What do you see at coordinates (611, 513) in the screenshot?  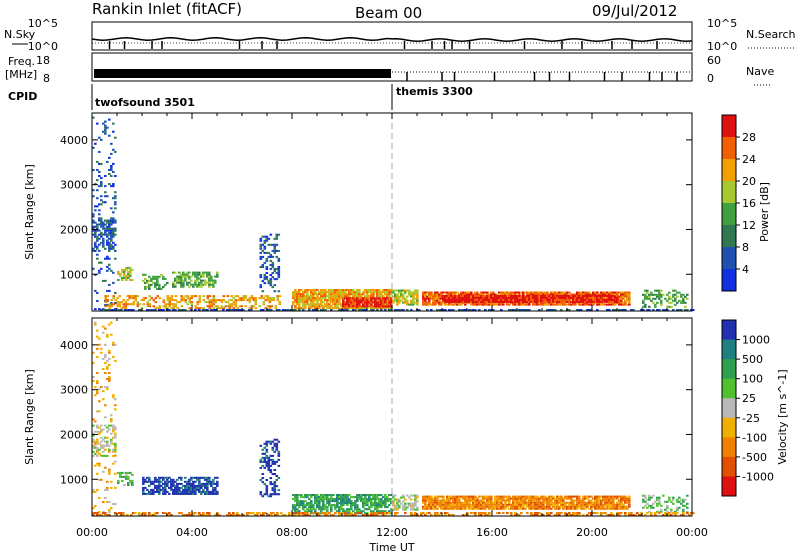 I see `velocity-cell-2005` at bounding box center [611, 513].